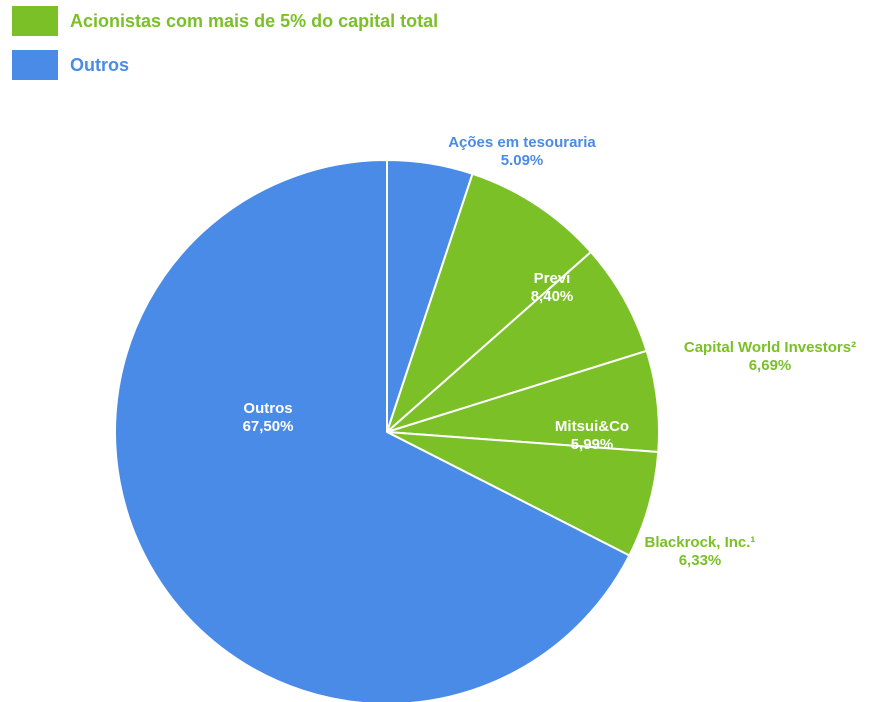  Describe the element at coordinates (700, 560) in the screenshot. I see `slice-label-value: 6,33%` at that location.